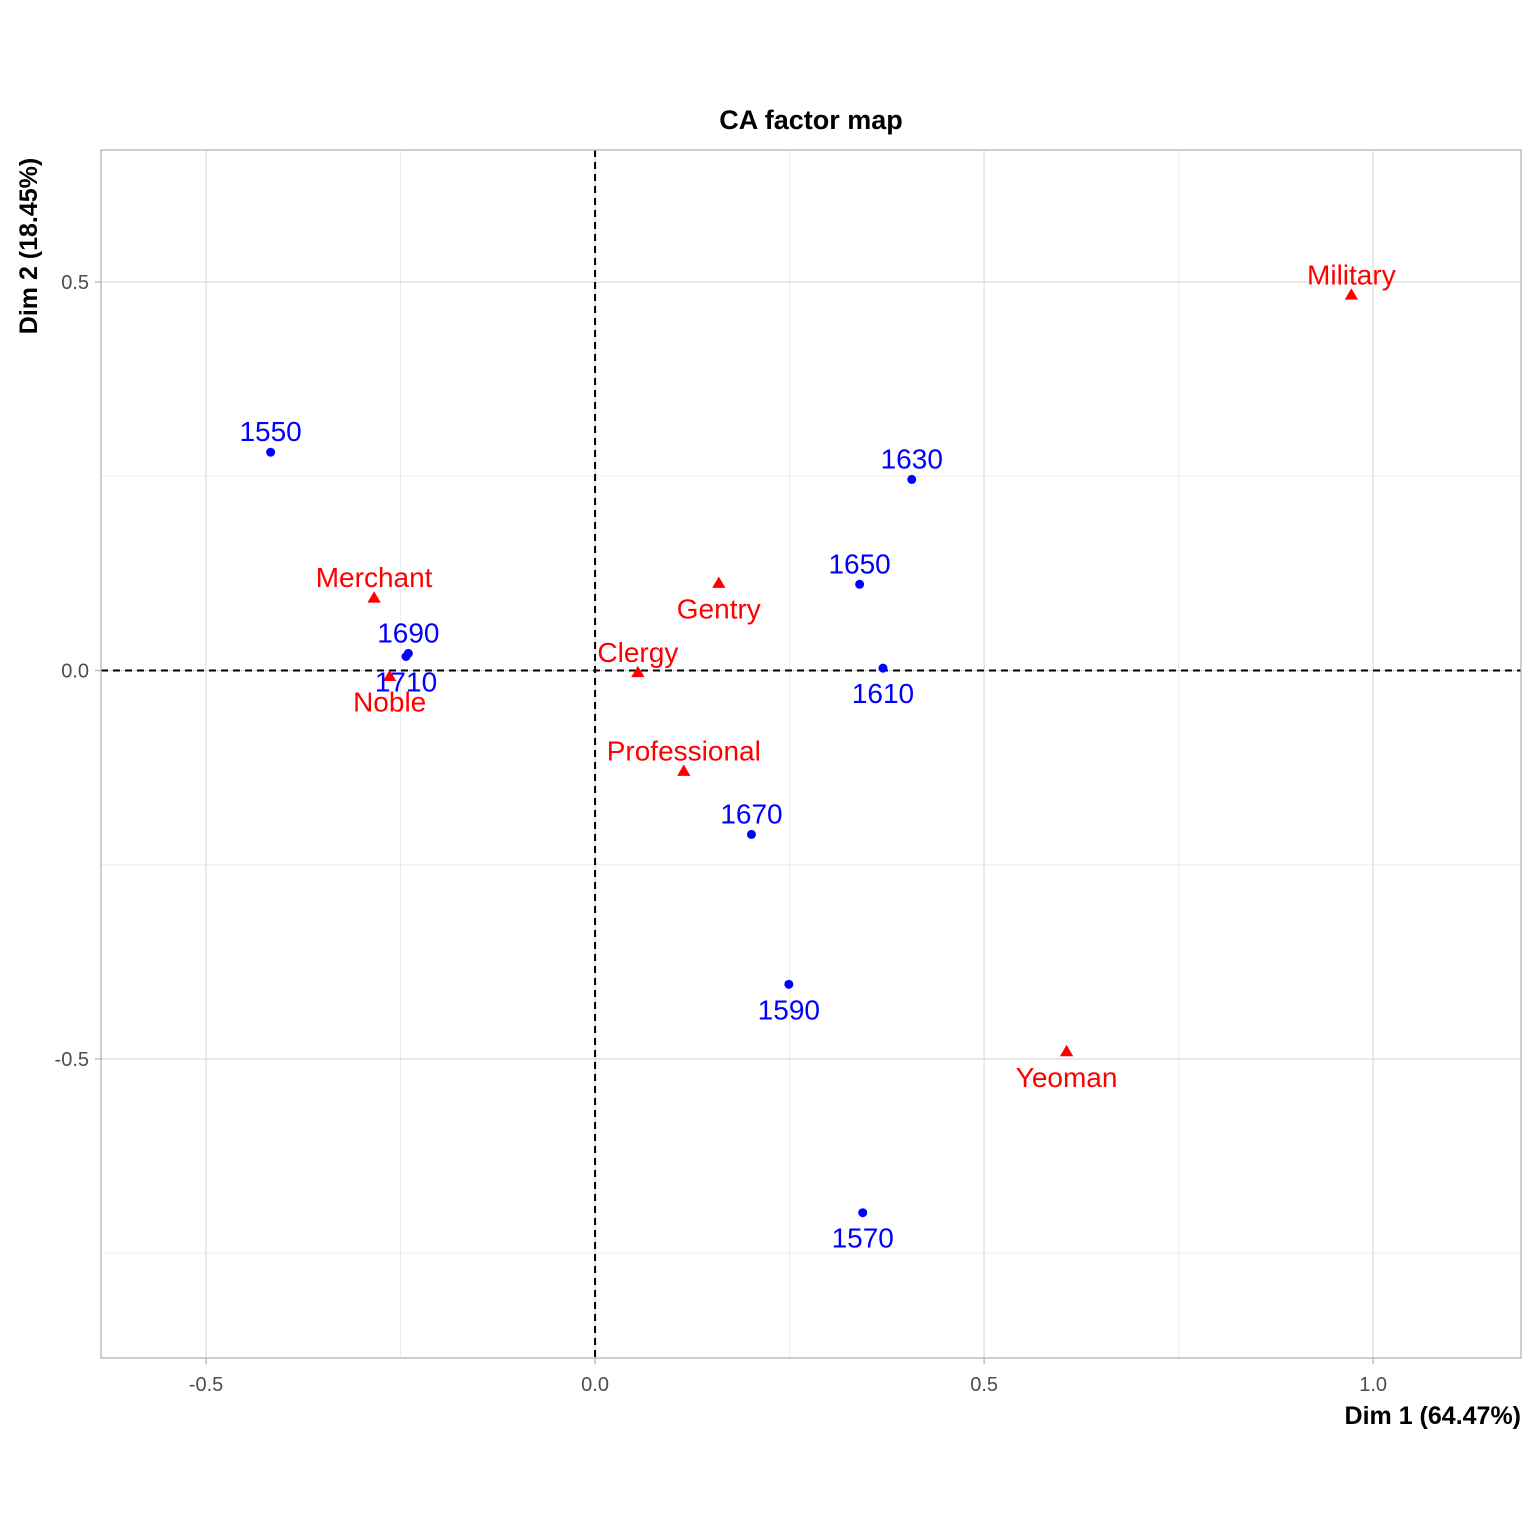  Describe the element at coordinates (1351, 274) in the screenshot. I see `point-label: Military` at that location.